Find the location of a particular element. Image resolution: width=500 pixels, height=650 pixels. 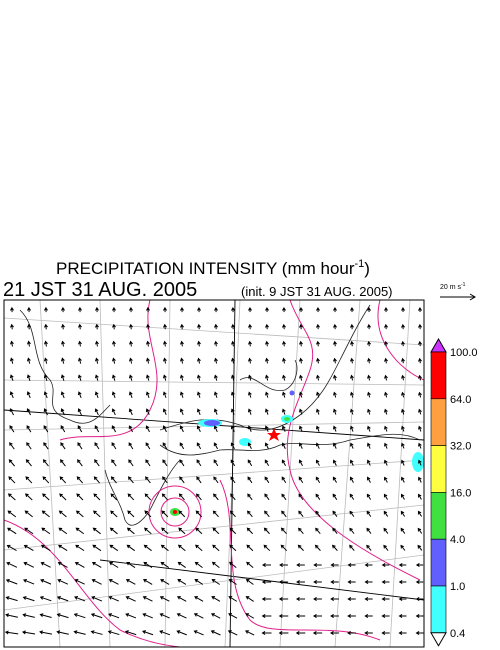

reference-label: 20 m s-1 is located at coordinates (453, 286).